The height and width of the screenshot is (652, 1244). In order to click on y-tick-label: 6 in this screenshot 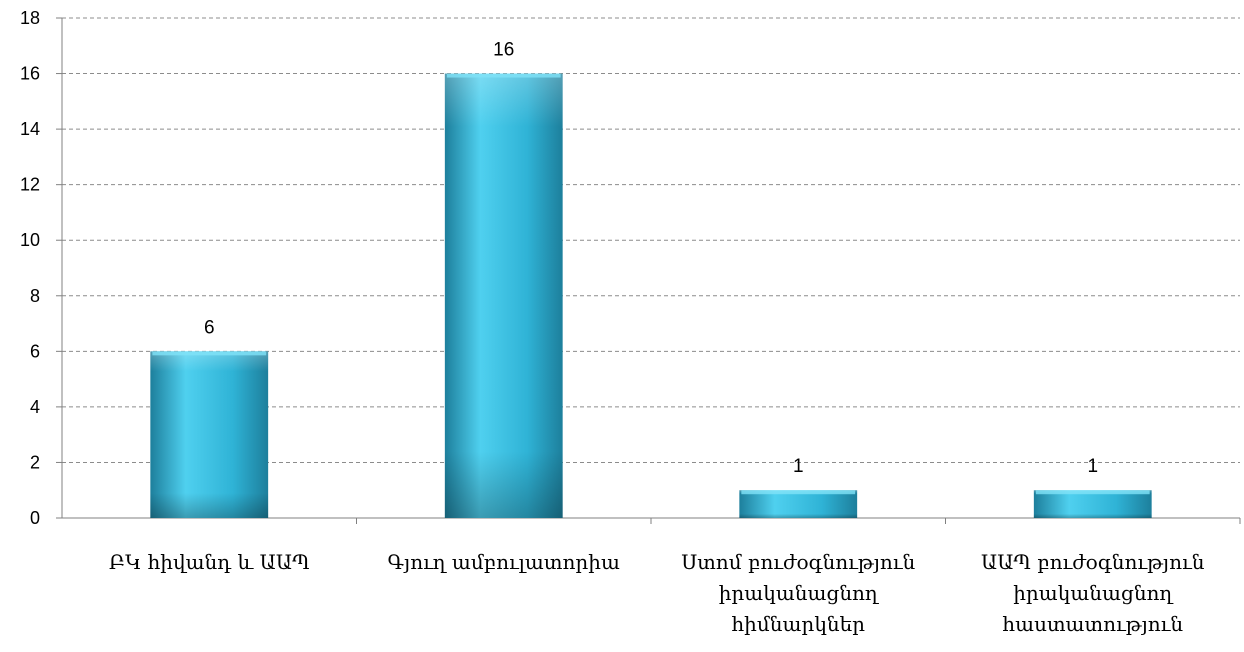, I will do `click(35, 351)`.